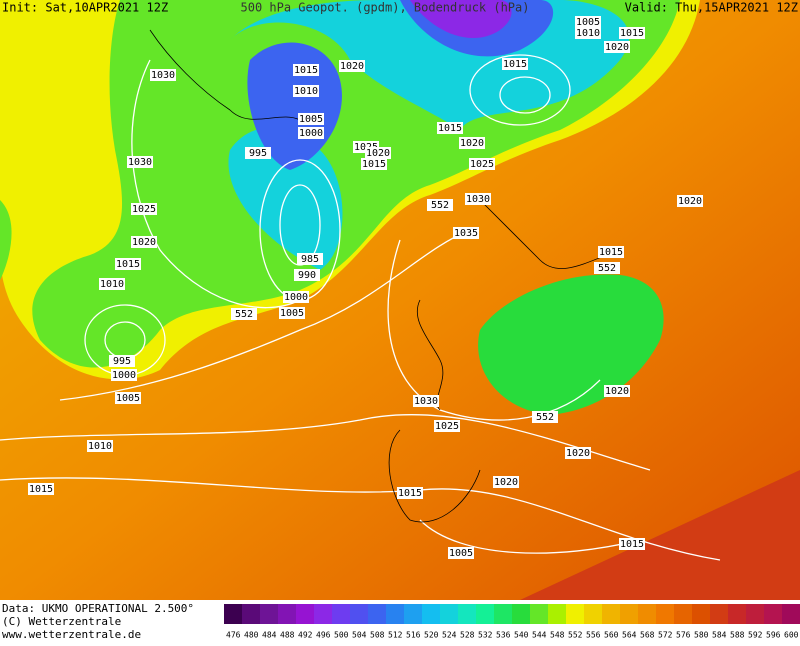  Describe the element at coordinates (503, 635) in the screenshot. I see `colorbar-label: 536` at that location.